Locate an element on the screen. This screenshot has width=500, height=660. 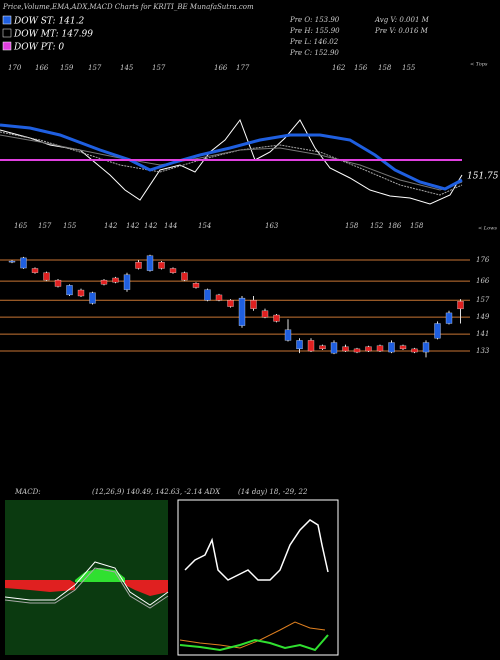
level-label: 149 is located at coordinates (483, 317).